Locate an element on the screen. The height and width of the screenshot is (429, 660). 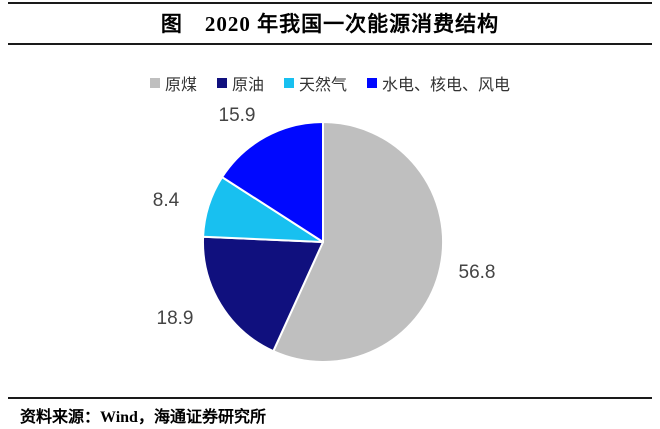
pie-slice-原油 is located at coordinates (263, 294).